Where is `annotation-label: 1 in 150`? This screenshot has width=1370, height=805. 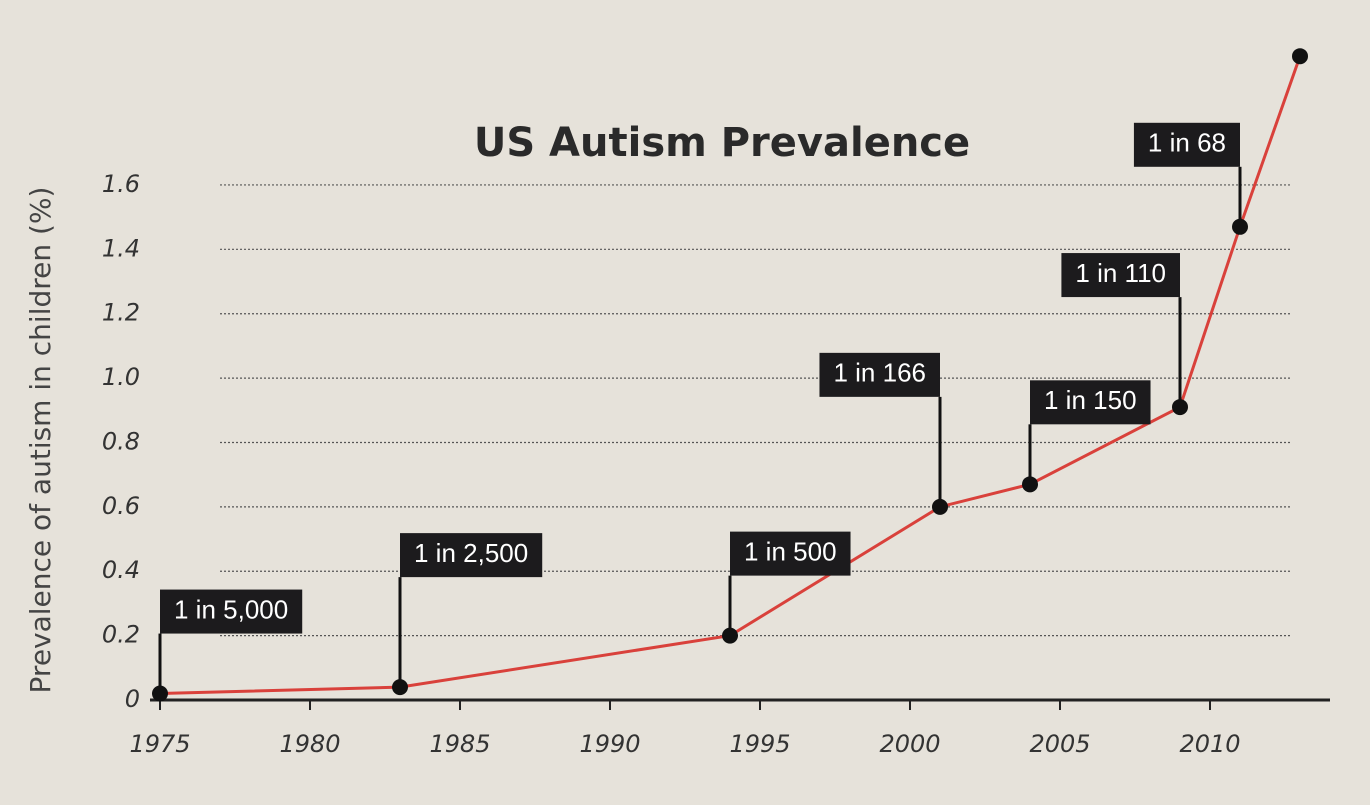
annotation-label: 1 in 150 is located at coordinates (1090, 400).